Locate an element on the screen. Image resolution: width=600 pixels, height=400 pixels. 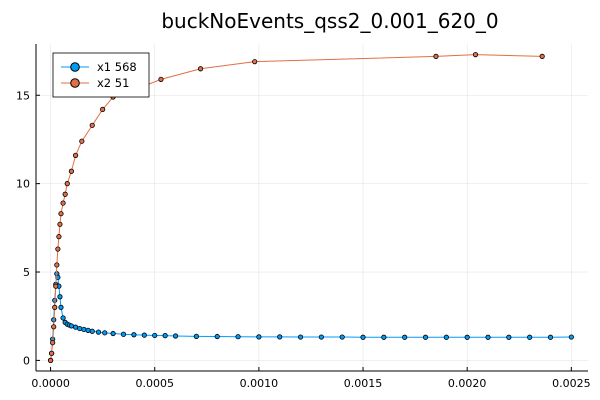
x-tick-label: 0.0005 is located at coordinates (154, 383).